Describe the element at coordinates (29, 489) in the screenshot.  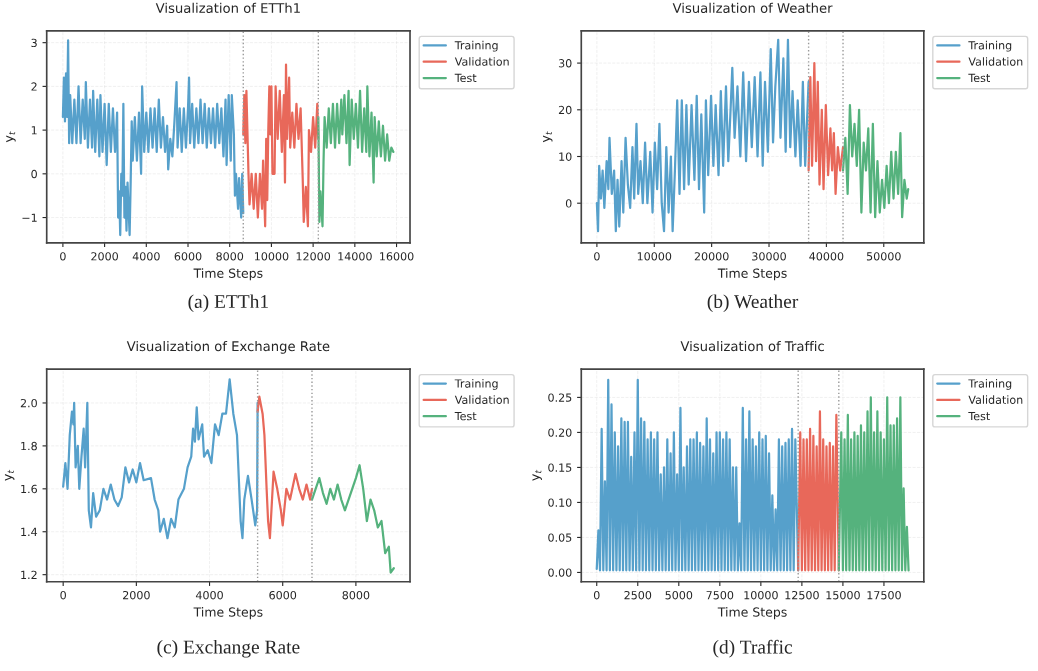
I see `y-tick-label: 1.6` at that location.